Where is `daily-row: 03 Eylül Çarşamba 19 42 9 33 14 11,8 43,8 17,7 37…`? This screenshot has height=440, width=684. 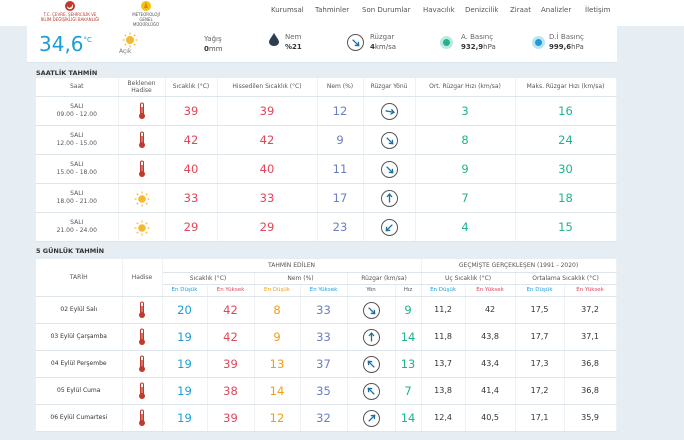 daily-row: 03 Eylül Çarşamba 19 42 9 33 14 11,8 43,8 17,7 37… is located at coordinates (326, 337).